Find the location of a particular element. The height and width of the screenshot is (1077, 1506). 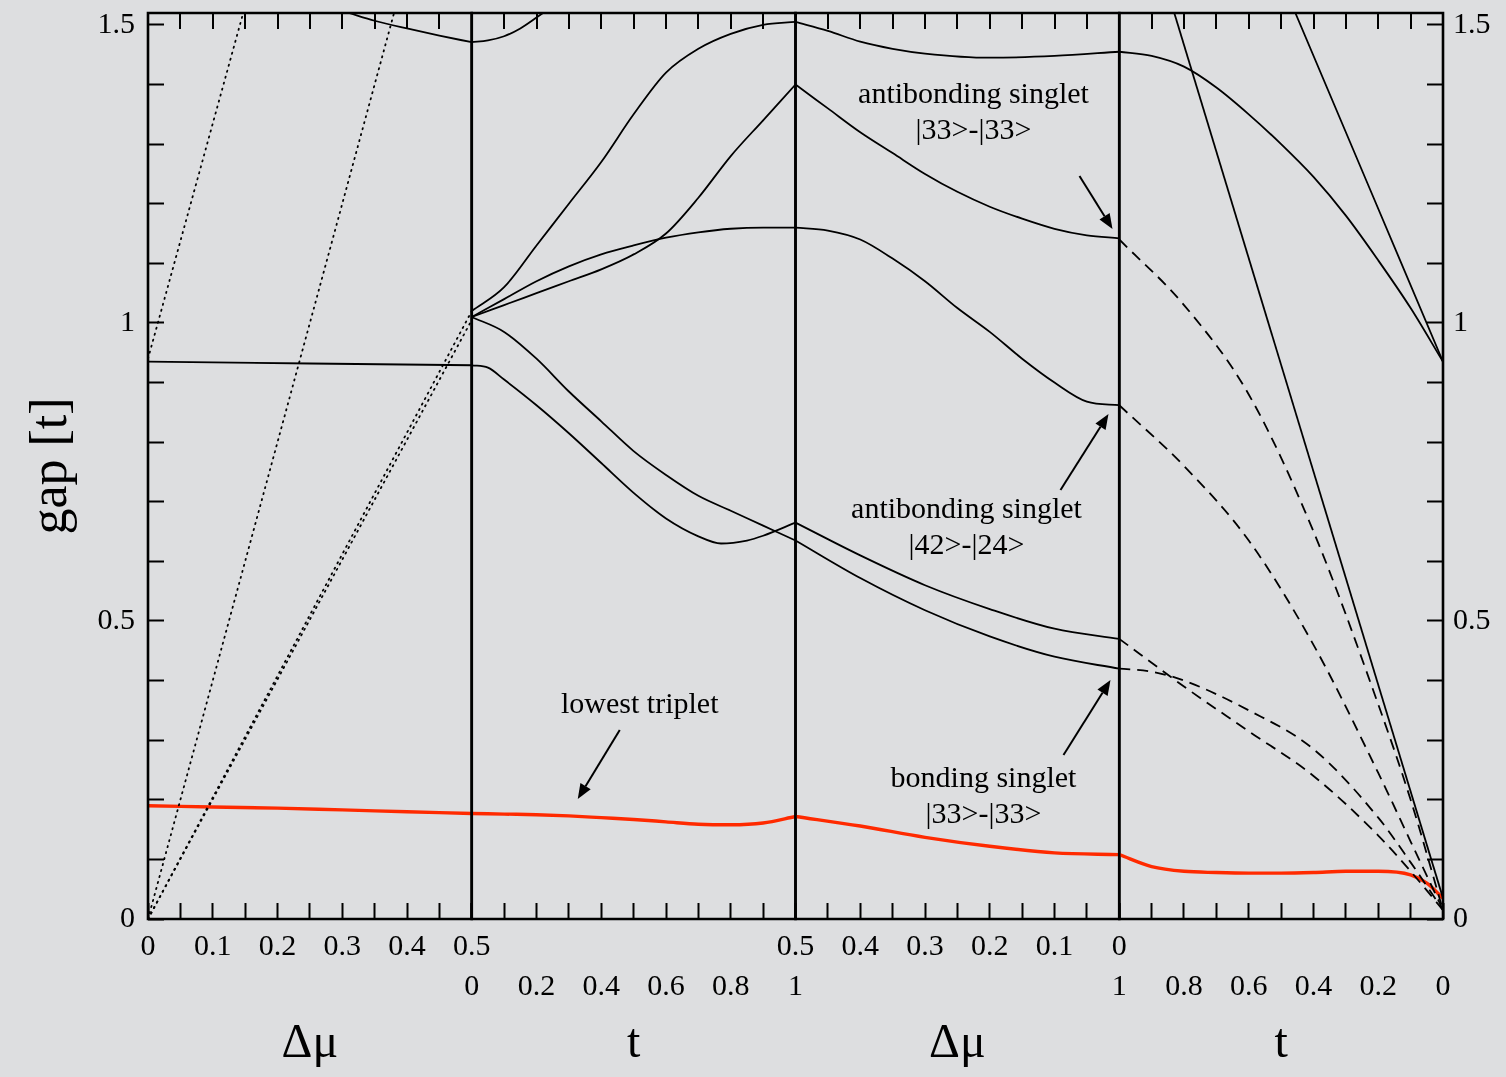

y2-tick-label: 1.5 is located at coordinates (1472, 22).